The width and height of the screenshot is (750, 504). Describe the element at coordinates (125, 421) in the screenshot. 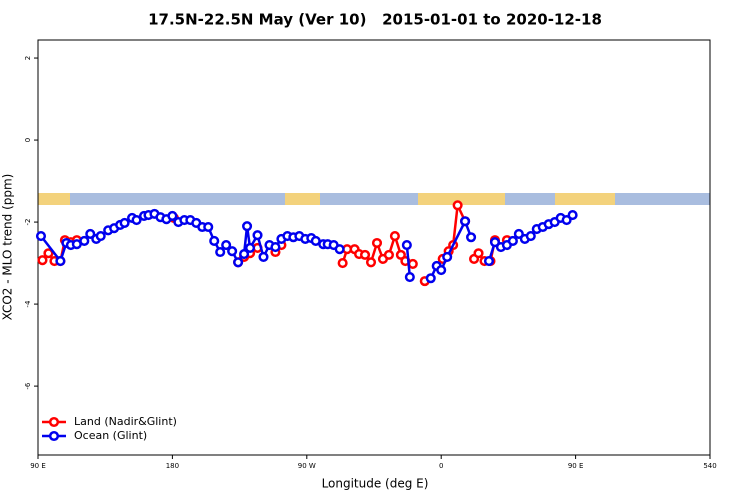

I see `legend-label: Land (Nadir&Glint)` at that location.